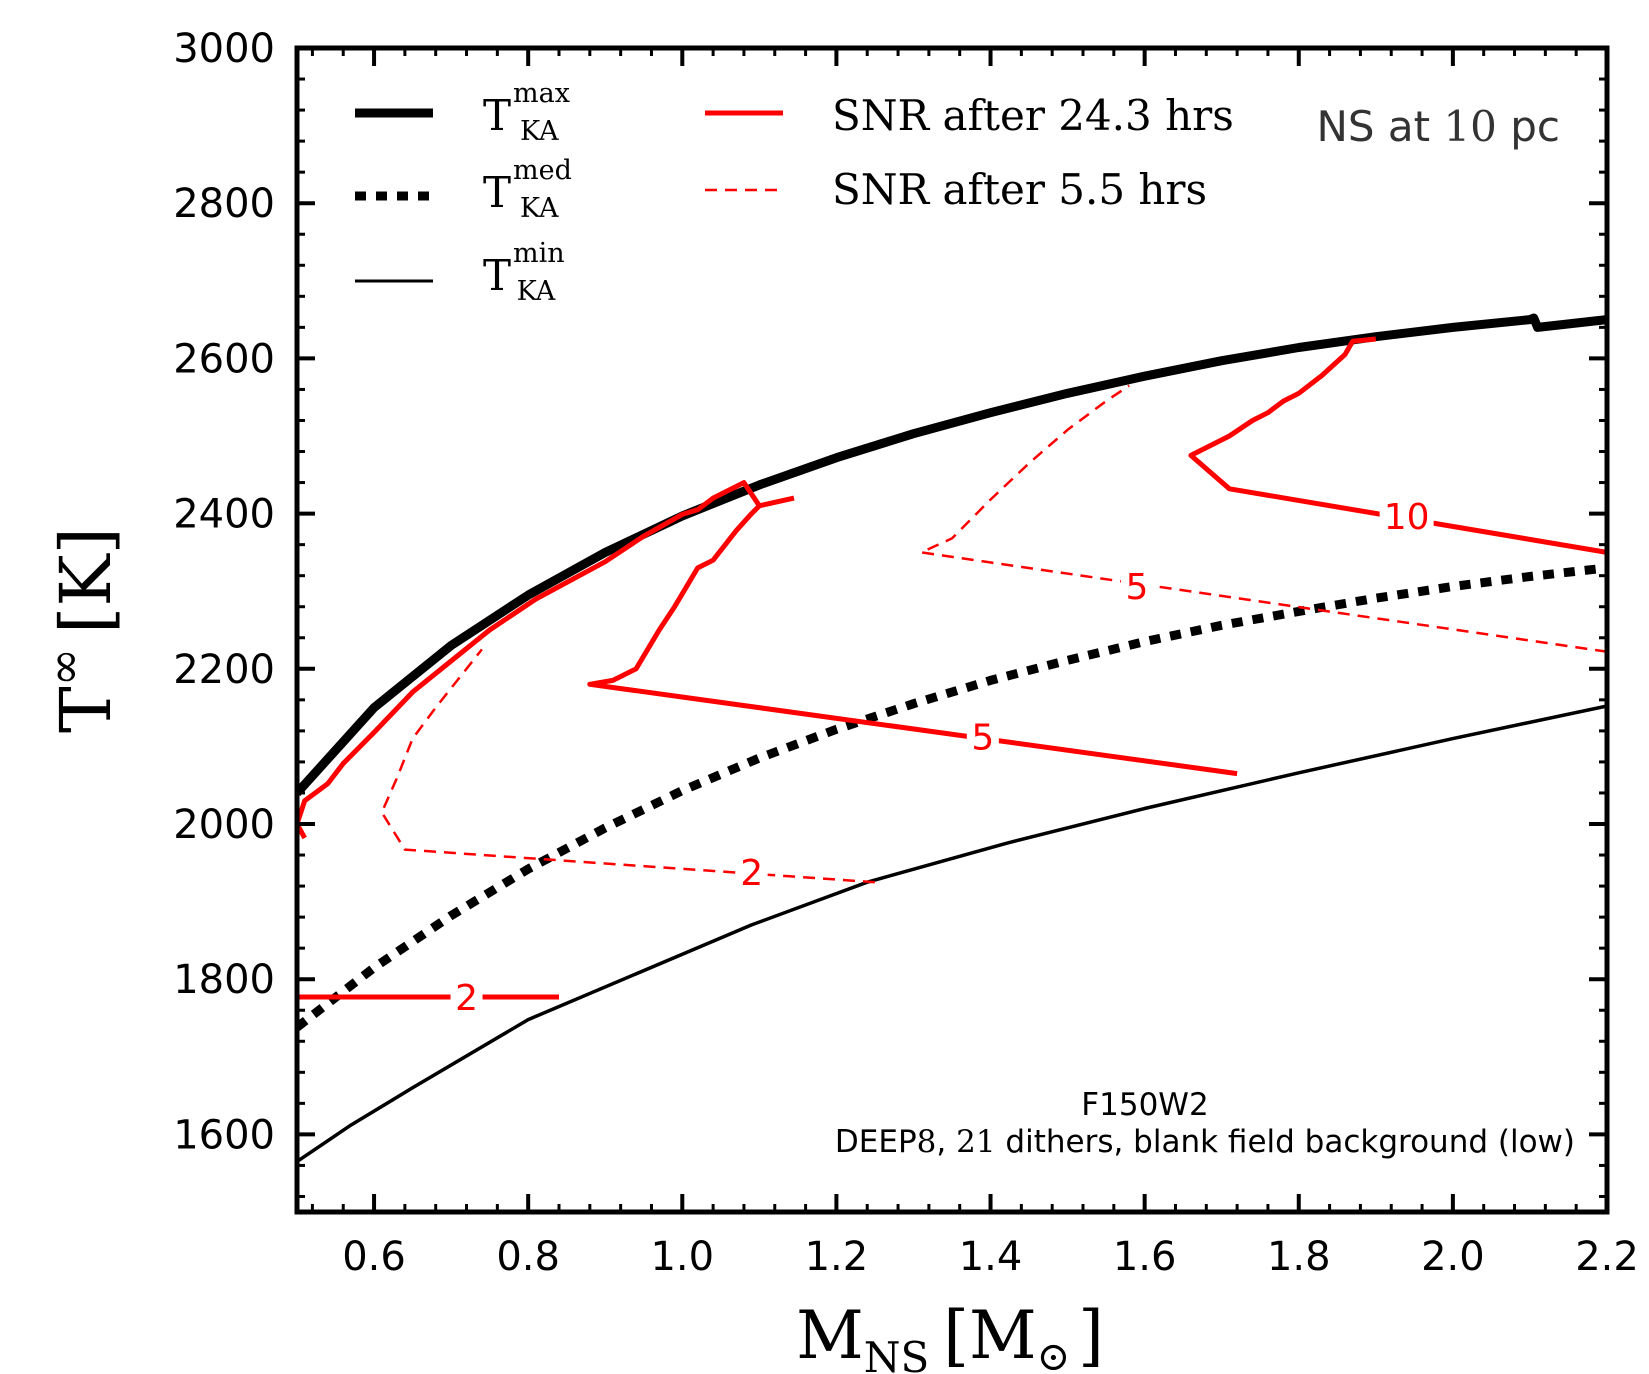 The image size is (1649, 1374). What do you see at coordinates (1054, 1354) in the screenshot?
I see `x-axis-label-sun: ⊙` at bounding box center [1054, 1354].